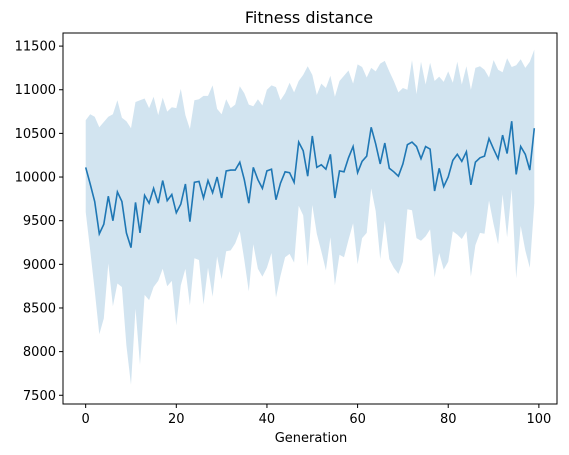  Describe the element at coordinates (35, 47) in the screenshot. I see `y-tick-label: 11500` at that location.